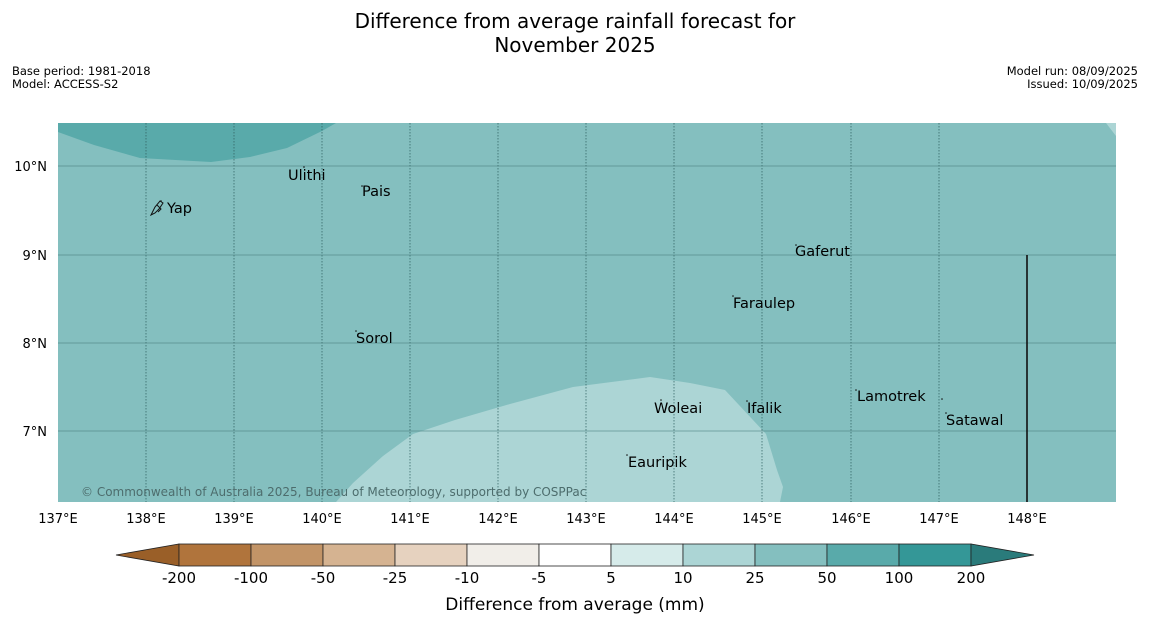 This screenshot has width=1150, height=644. Describe the element at coordinates (899, 578) in the screenshot. I see `colorbar-tick-100: 100` at that location.